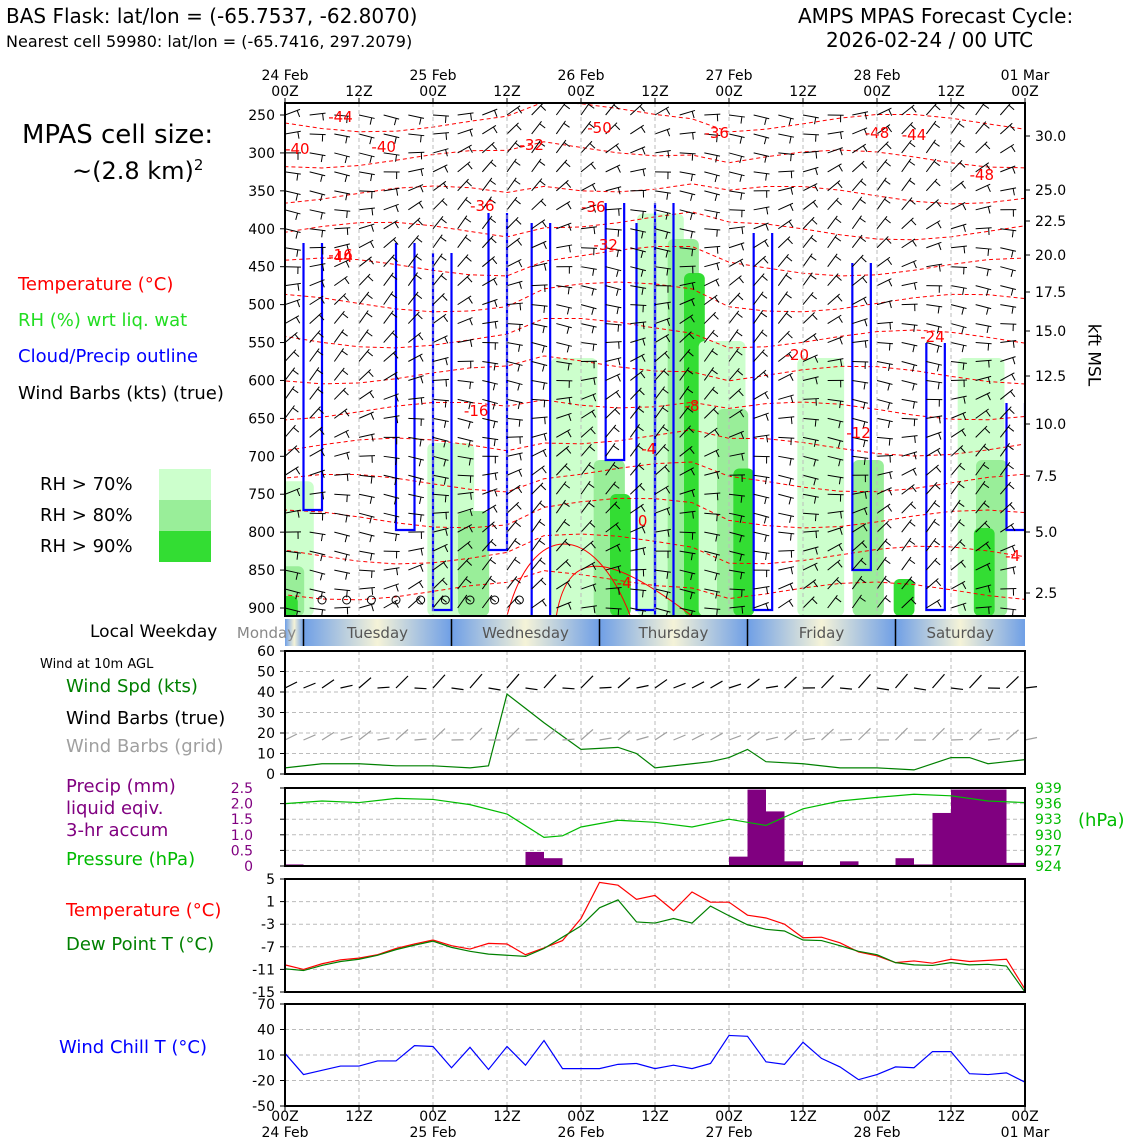  I want to click on kft-tick-label: 25.0, so click(1050, 191).